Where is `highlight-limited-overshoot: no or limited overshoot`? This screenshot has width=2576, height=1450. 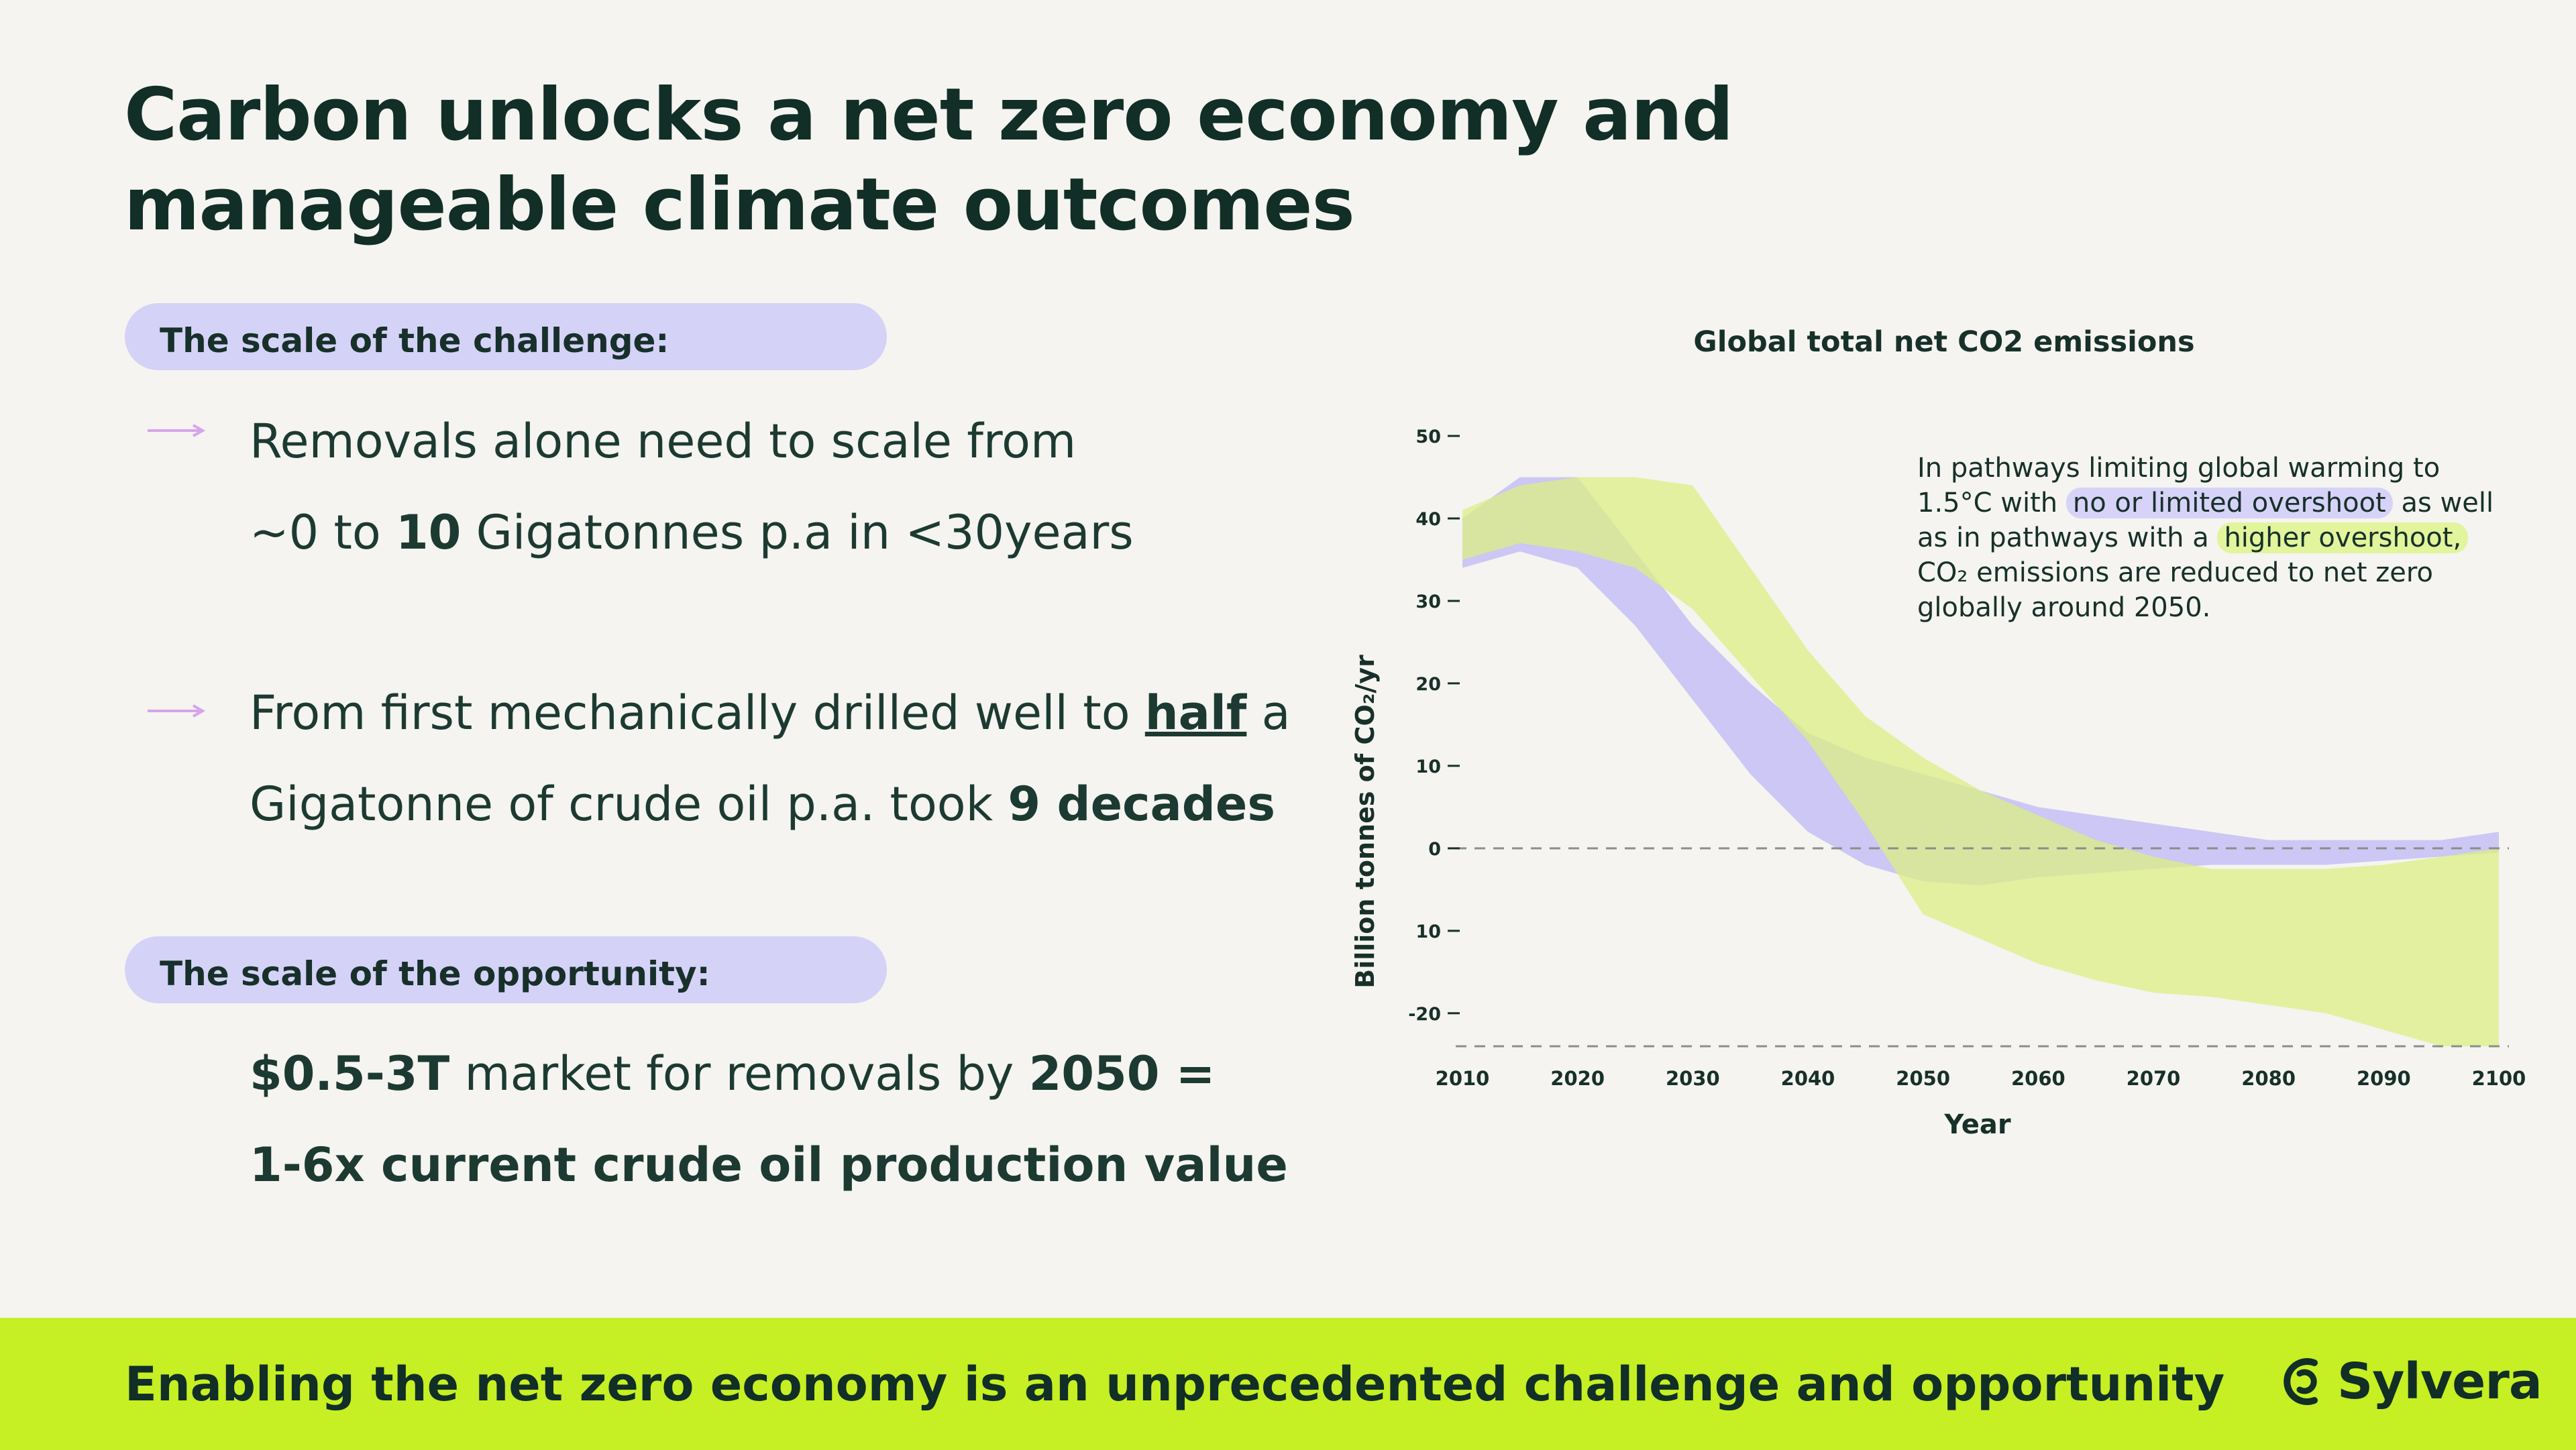 highlight-limited-overshoot: no or limited overshoot is located at coordinates (2229, 503).